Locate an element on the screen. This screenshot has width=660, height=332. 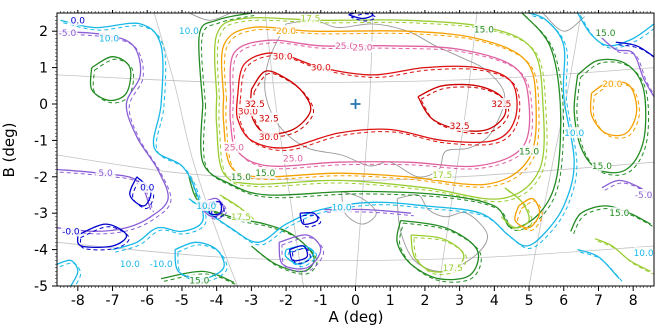
x-tick-label: 7 is located at coordinates (598, 301).